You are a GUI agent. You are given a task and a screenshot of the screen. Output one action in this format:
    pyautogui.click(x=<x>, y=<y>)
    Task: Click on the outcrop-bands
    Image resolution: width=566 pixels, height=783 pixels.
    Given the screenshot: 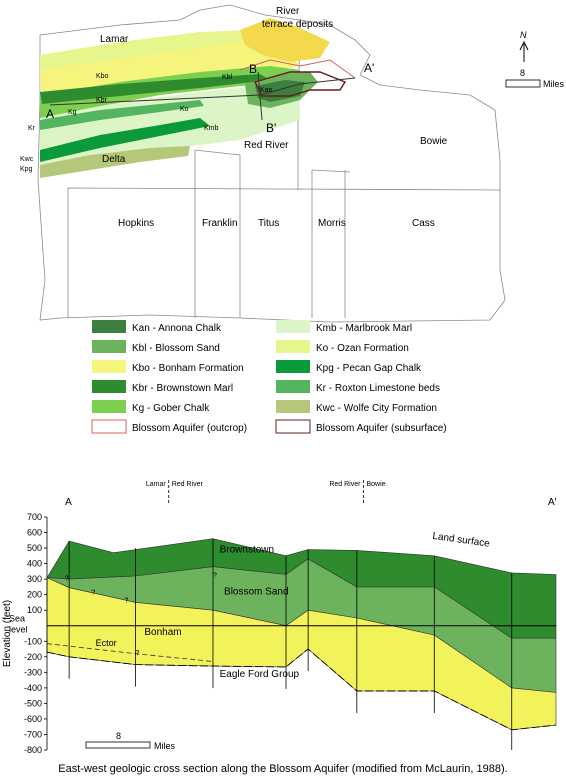 What is the action you would take?
    pyautogui.click(x=185, y=98)
    